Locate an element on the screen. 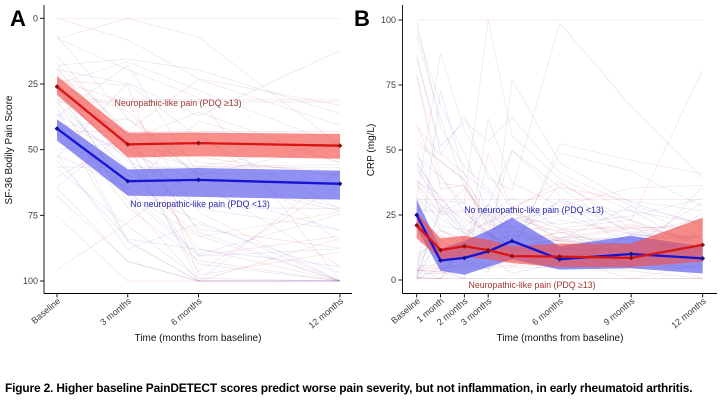  y-axis-title: CRP (mg/L) is located at coordinates (371, 150).